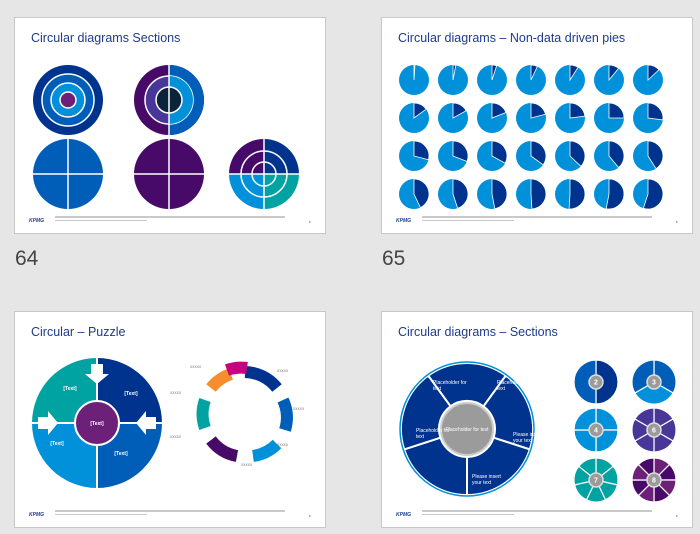 Image resolution: width=700 pixels, height=534 pixels. I want to click on section-count-label: 7, so click(596, 481).